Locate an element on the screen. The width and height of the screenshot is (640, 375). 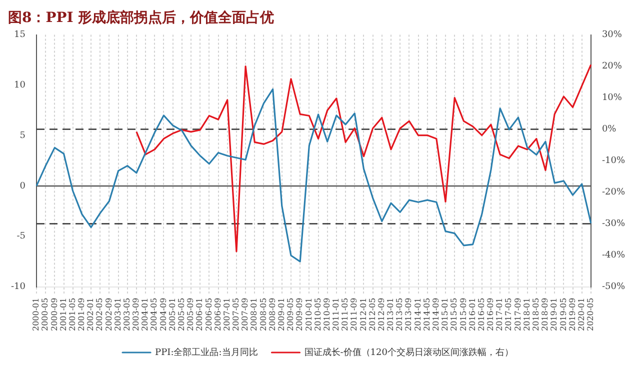
x-tick-label: 2012-01 is located at coordinates (363, 315).